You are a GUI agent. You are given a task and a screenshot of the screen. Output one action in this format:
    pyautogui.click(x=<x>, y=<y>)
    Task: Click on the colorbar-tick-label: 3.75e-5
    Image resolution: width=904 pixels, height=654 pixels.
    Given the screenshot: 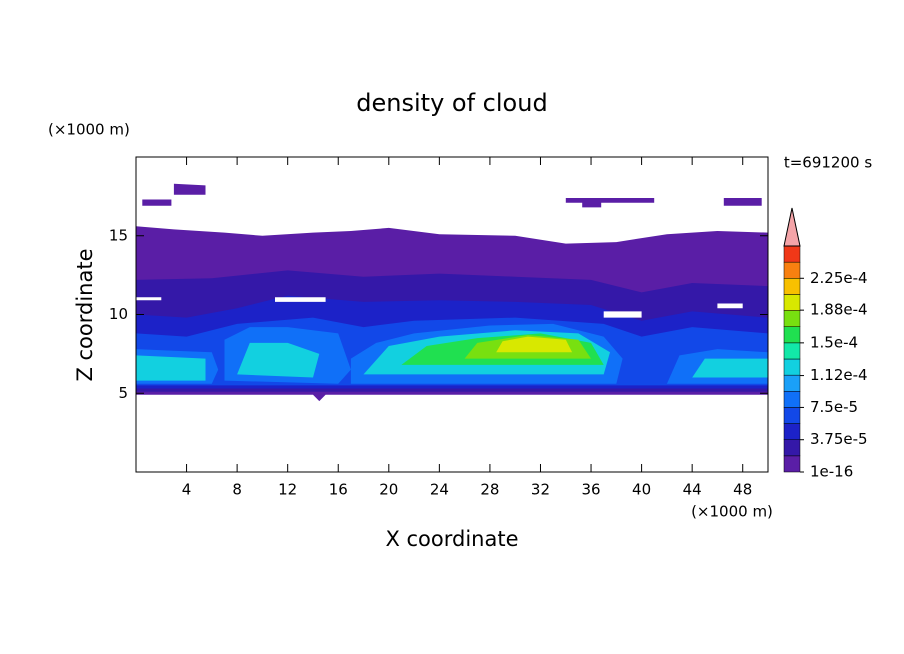 What is the action you would take?
    pyautogui.click(x=839, y=439)
    